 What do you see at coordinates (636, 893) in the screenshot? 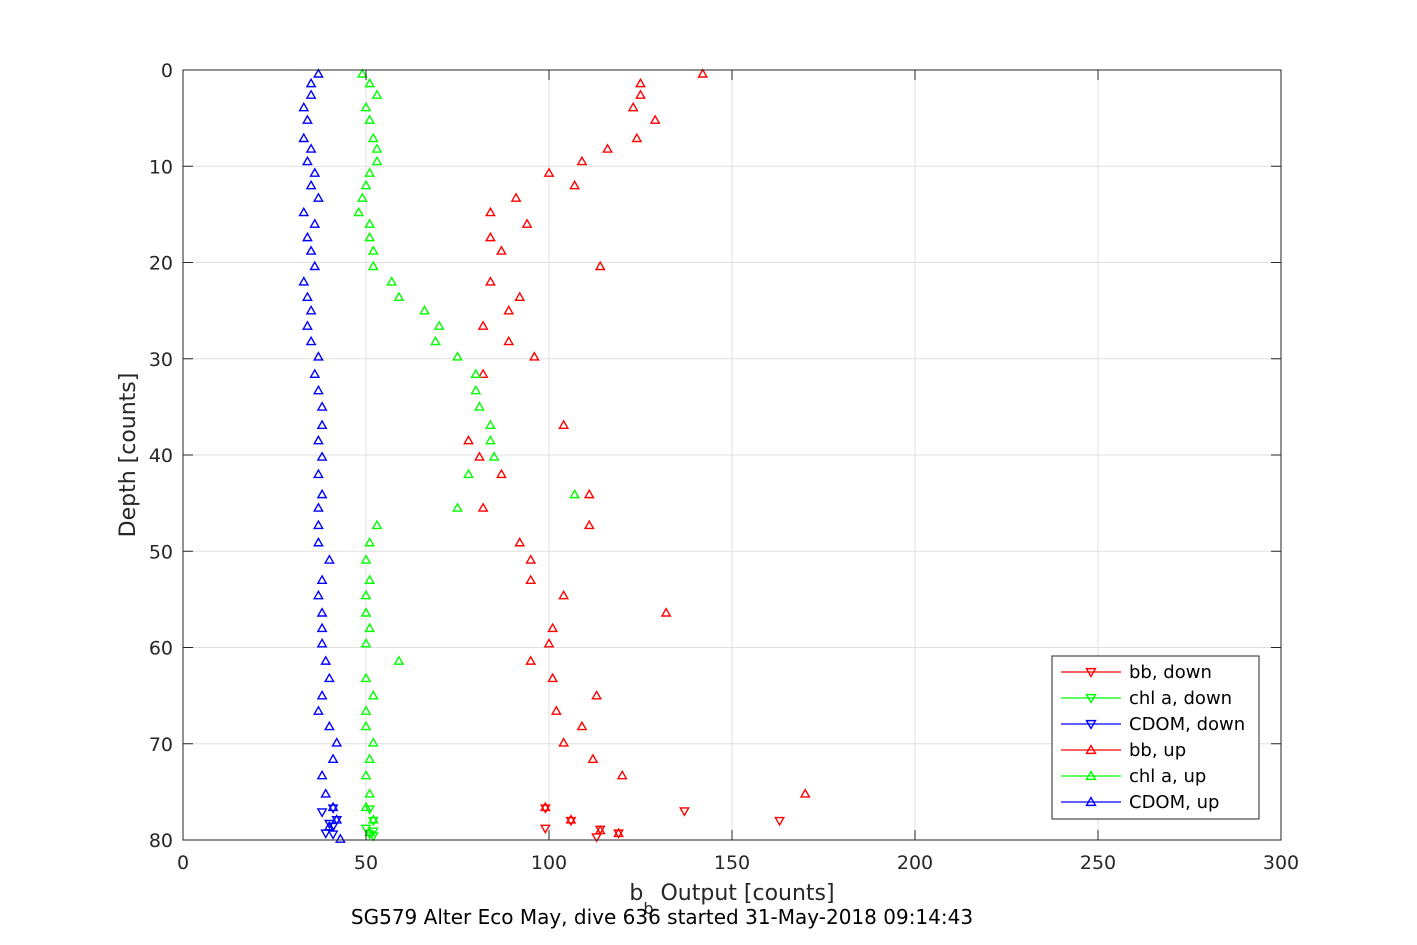
I see `x-axis-title-base: b` at bounding box center [636, 893].